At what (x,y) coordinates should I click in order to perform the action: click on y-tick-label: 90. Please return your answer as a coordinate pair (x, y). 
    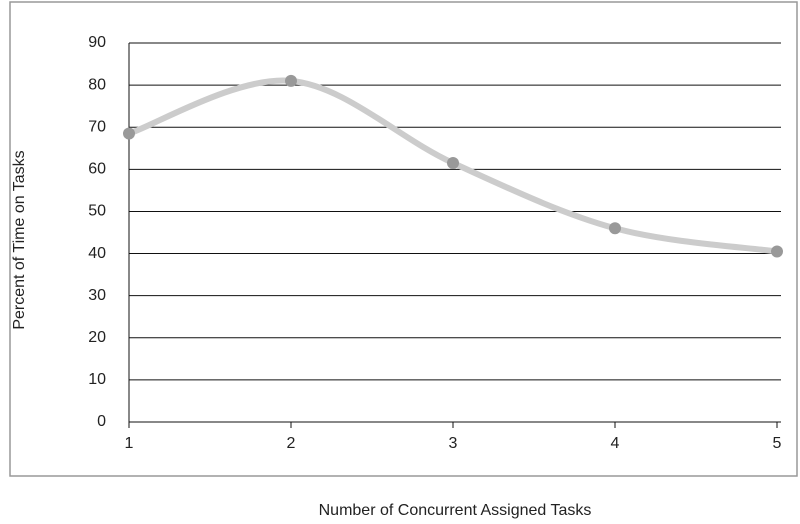
    Looking at the image, I should click on (97, 42).